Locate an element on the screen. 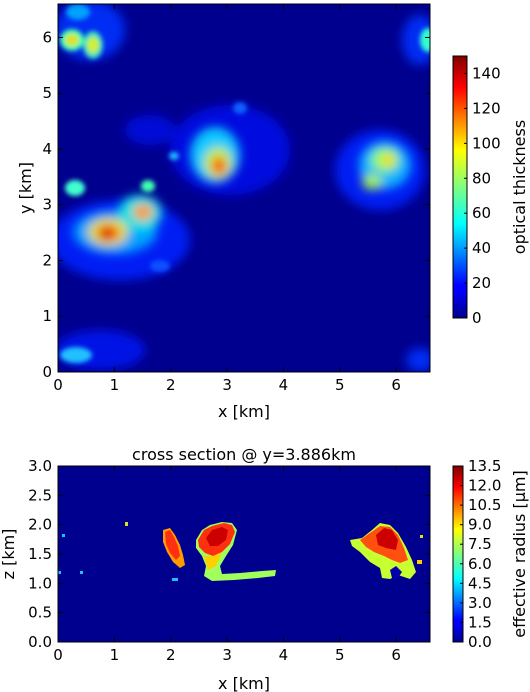 The image size is (530, 692). bot1-x-tick-label: 6 is located at coordinates (396, 655).